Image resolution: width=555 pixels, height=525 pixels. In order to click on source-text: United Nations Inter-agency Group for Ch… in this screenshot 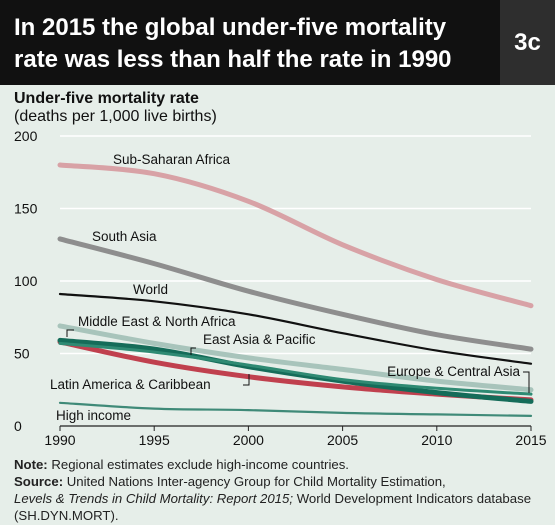, I will do `click(254, 481)`.